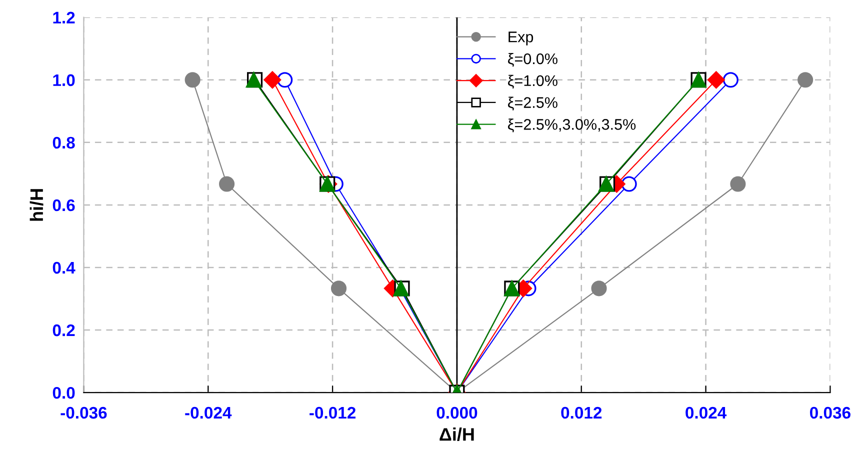 This screenshot has width=863, height=469. Describe the element at coordinates (457, 434) in the screenshot. I see `x-axis-title: Δi/H` at that location.